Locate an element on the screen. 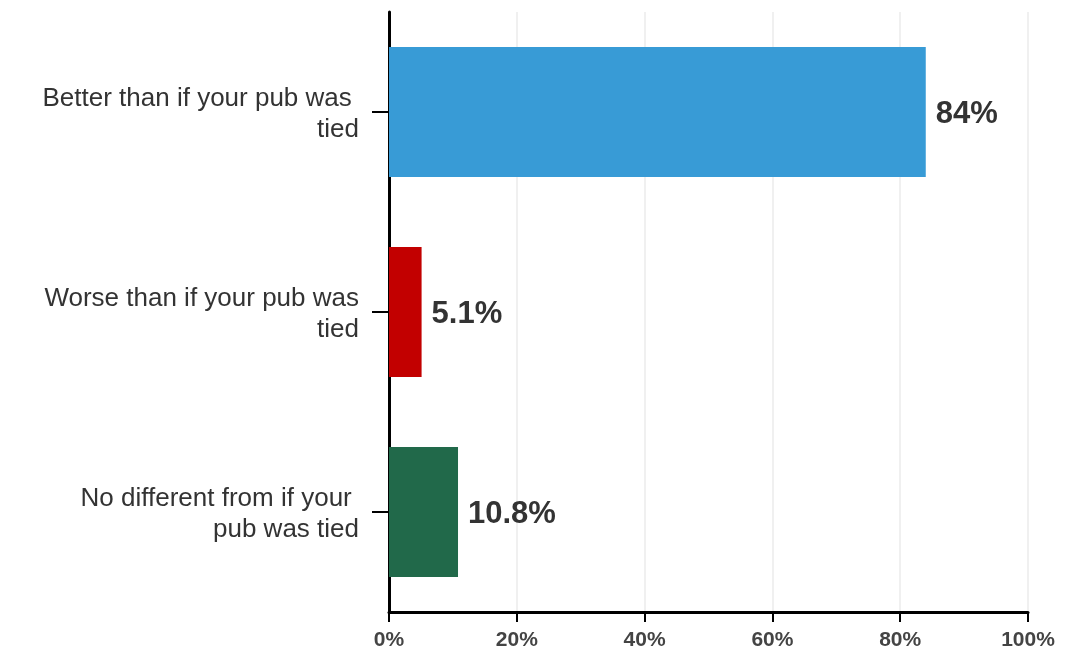 This screenshot has height=664, width=1067. x-tick-label: 20% is located at coordinates (517, 638).